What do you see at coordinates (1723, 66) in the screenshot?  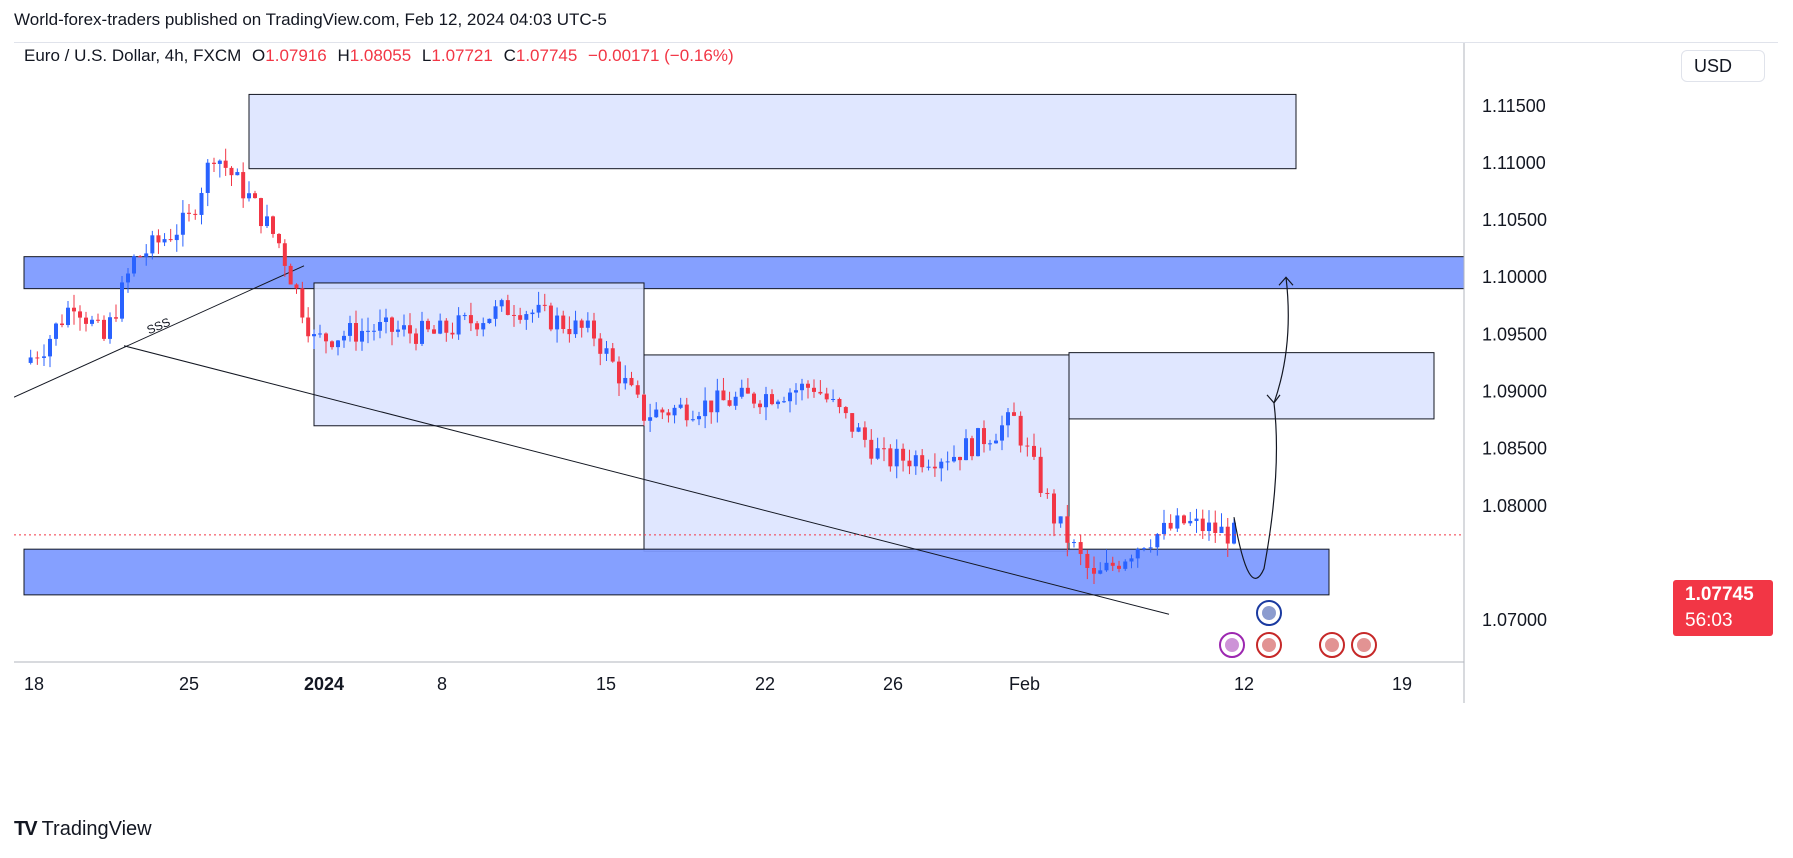 I see `currency-button: USD` at bounding box center [1723, 66].